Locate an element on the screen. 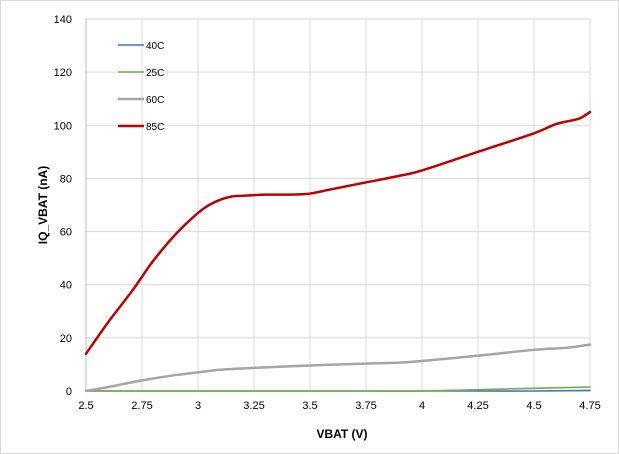 Image resolution: width=619 pixels, height=454 pixels. y-tick-label: 0 is located at coordinates (69, 392).